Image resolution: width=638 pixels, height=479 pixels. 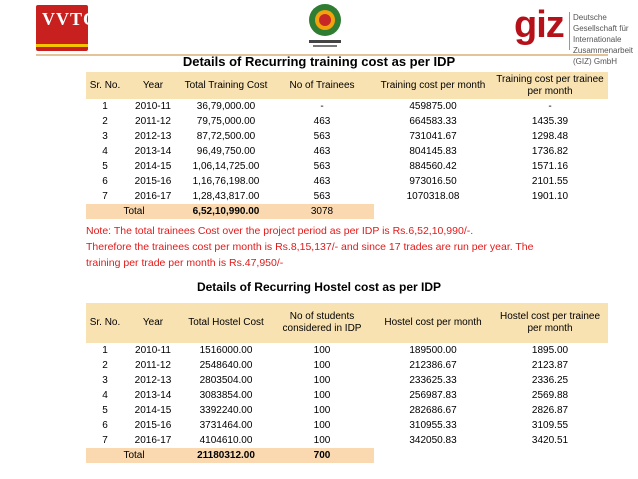 I want to click on header-rule, so click(x=322, y=55).